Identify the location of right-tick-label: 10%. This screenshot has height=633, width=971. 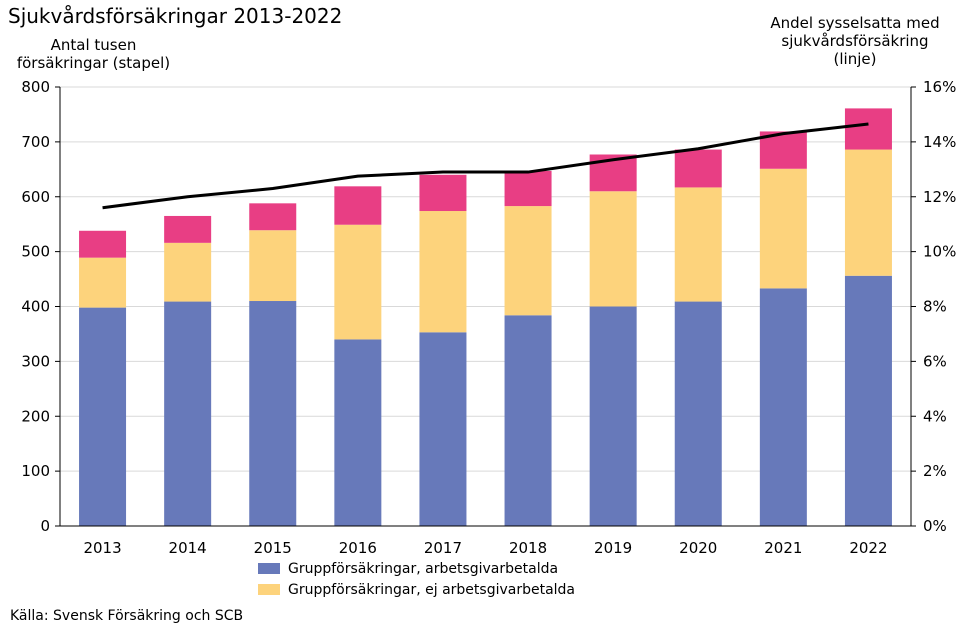
(939, 252).